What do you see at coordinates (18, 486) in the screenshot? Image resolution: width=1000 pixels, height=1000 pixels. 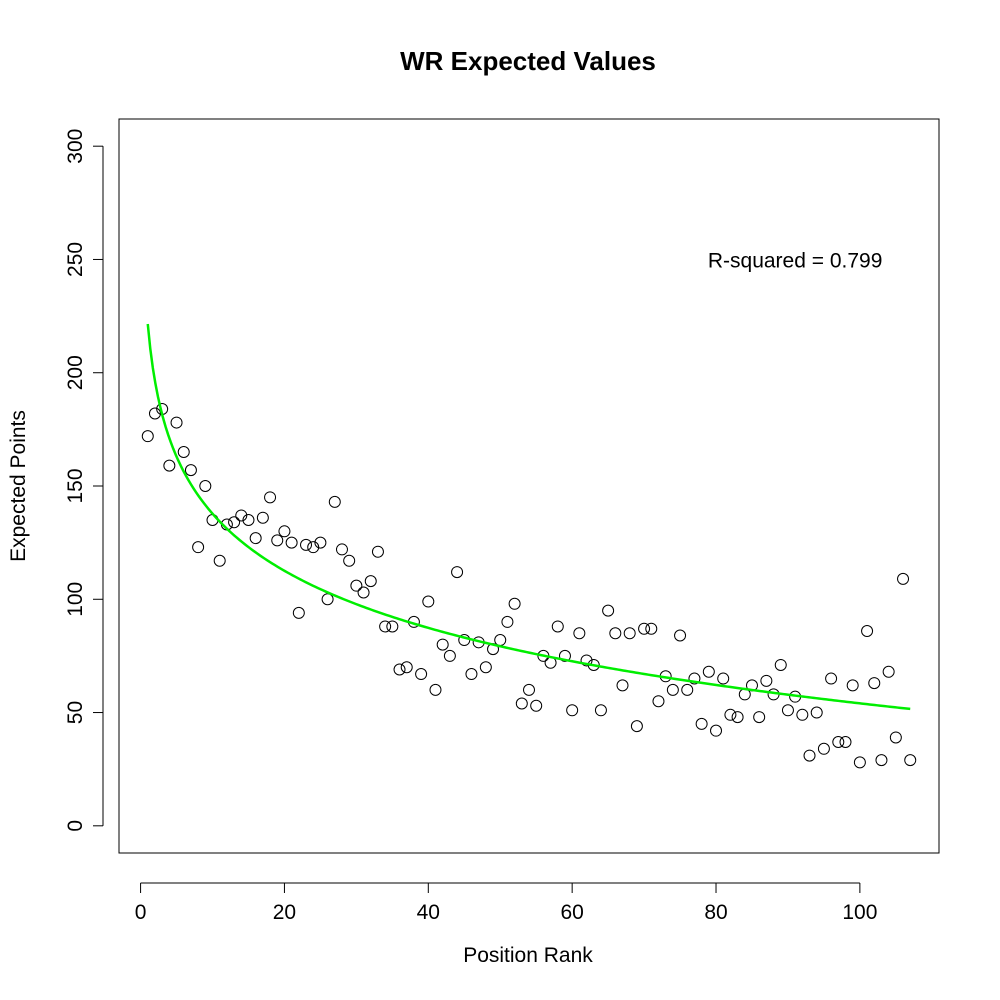 I see `y-axis-label: Expected Points` at bounding box center [18, 486].